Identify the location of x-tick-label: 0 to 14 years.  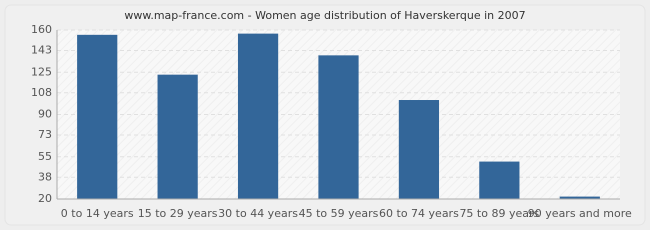
(97, 213).